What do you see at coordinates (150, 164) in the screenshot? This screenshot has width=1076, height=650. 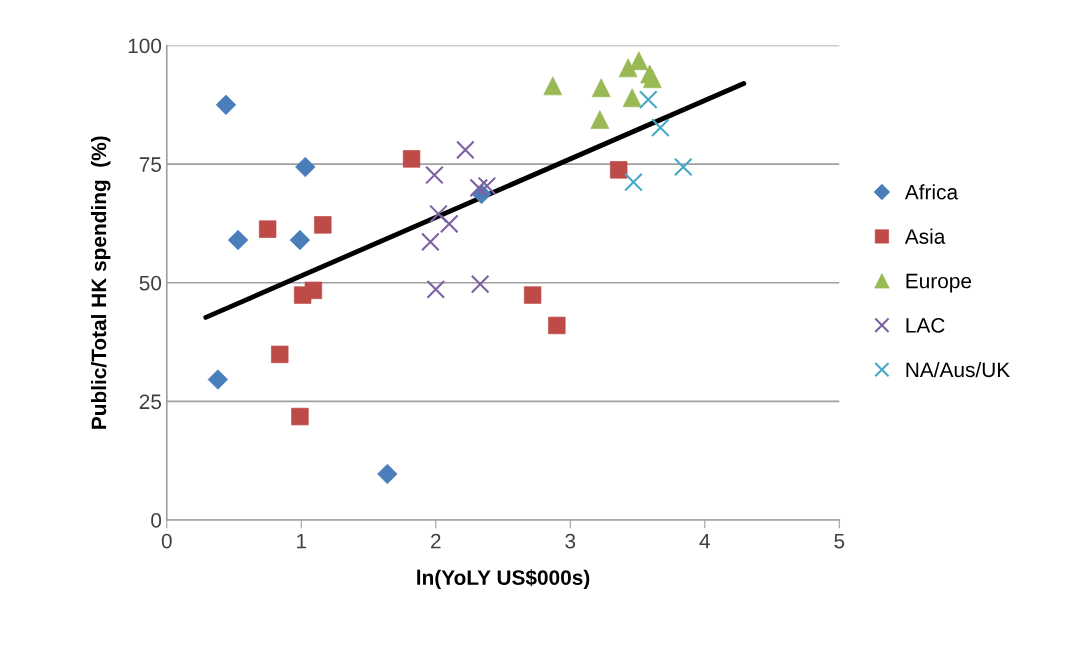 I see `y-tick-label: 75` at bounding box center [150, 164].